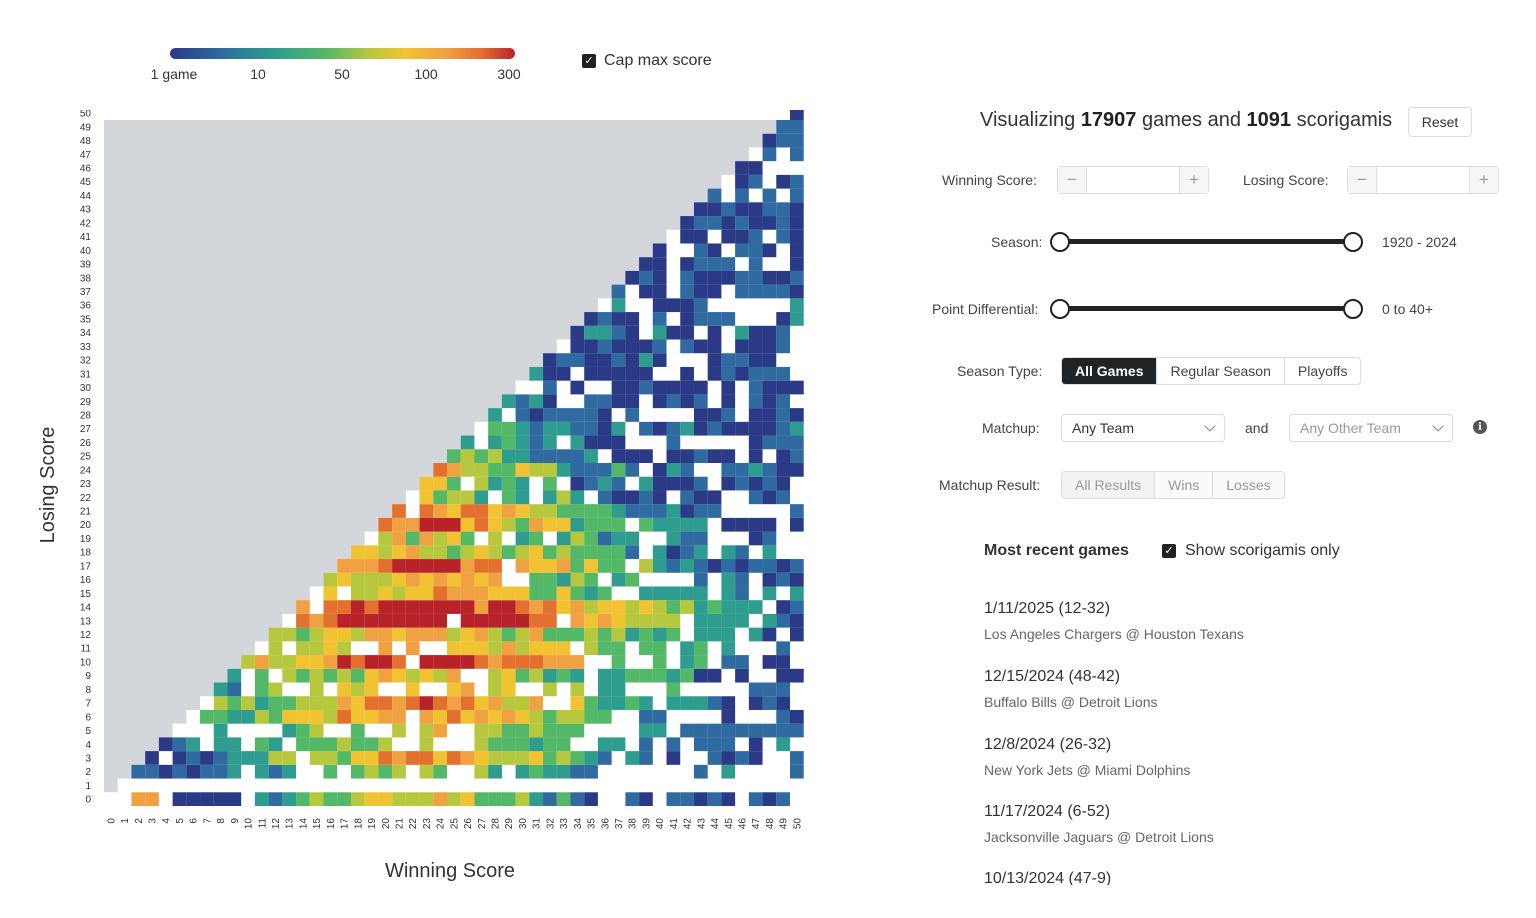 Image resolution: width=1536 pixels, height=918 pixels. Describe the element at coordinates (1423, 180) in the screenshot. I see `losing-score-stepper: − +` at that location.